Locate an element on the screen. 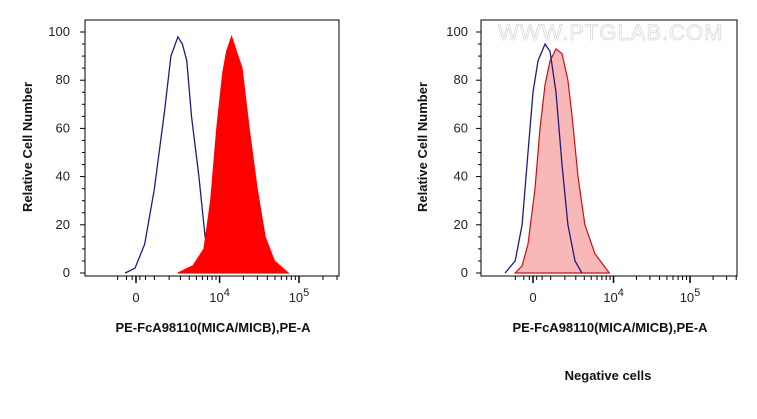  caption: Negative cells is located at coordinates (608, 375).